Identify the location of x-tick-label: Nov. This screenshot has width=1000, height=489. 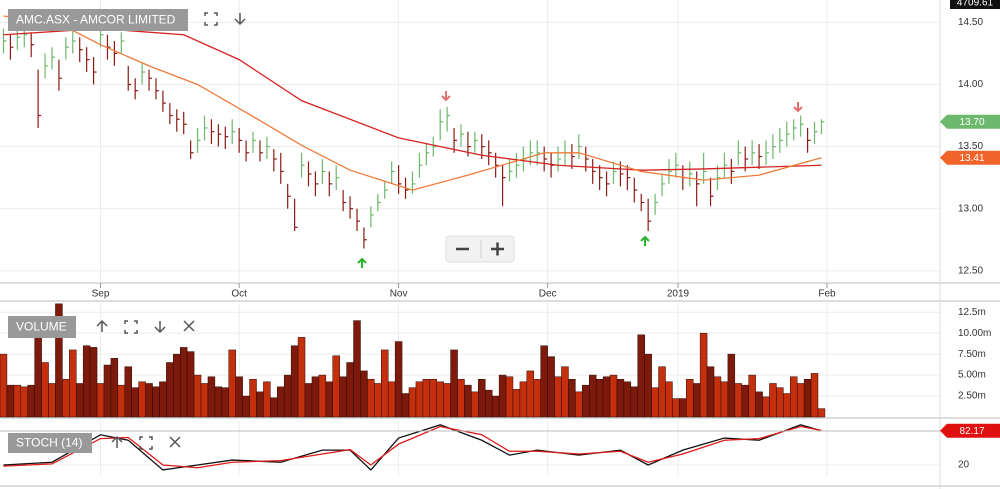
(399, 294).